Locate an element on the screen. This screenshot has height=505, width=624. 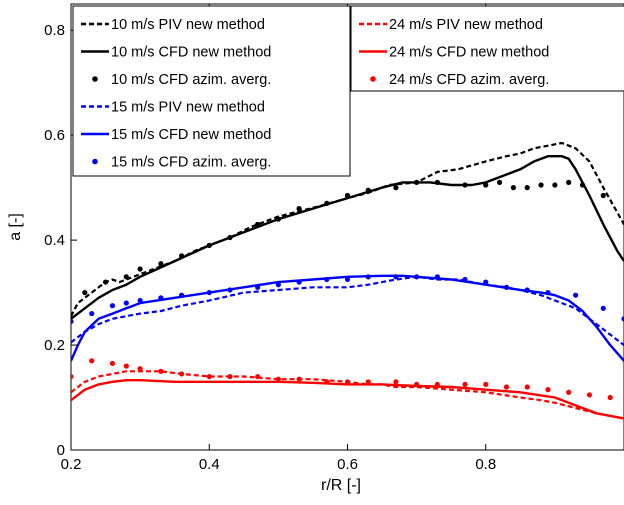
legend-label: 24 m/s CFD azim. averg. is located at coordinates (469, 80).